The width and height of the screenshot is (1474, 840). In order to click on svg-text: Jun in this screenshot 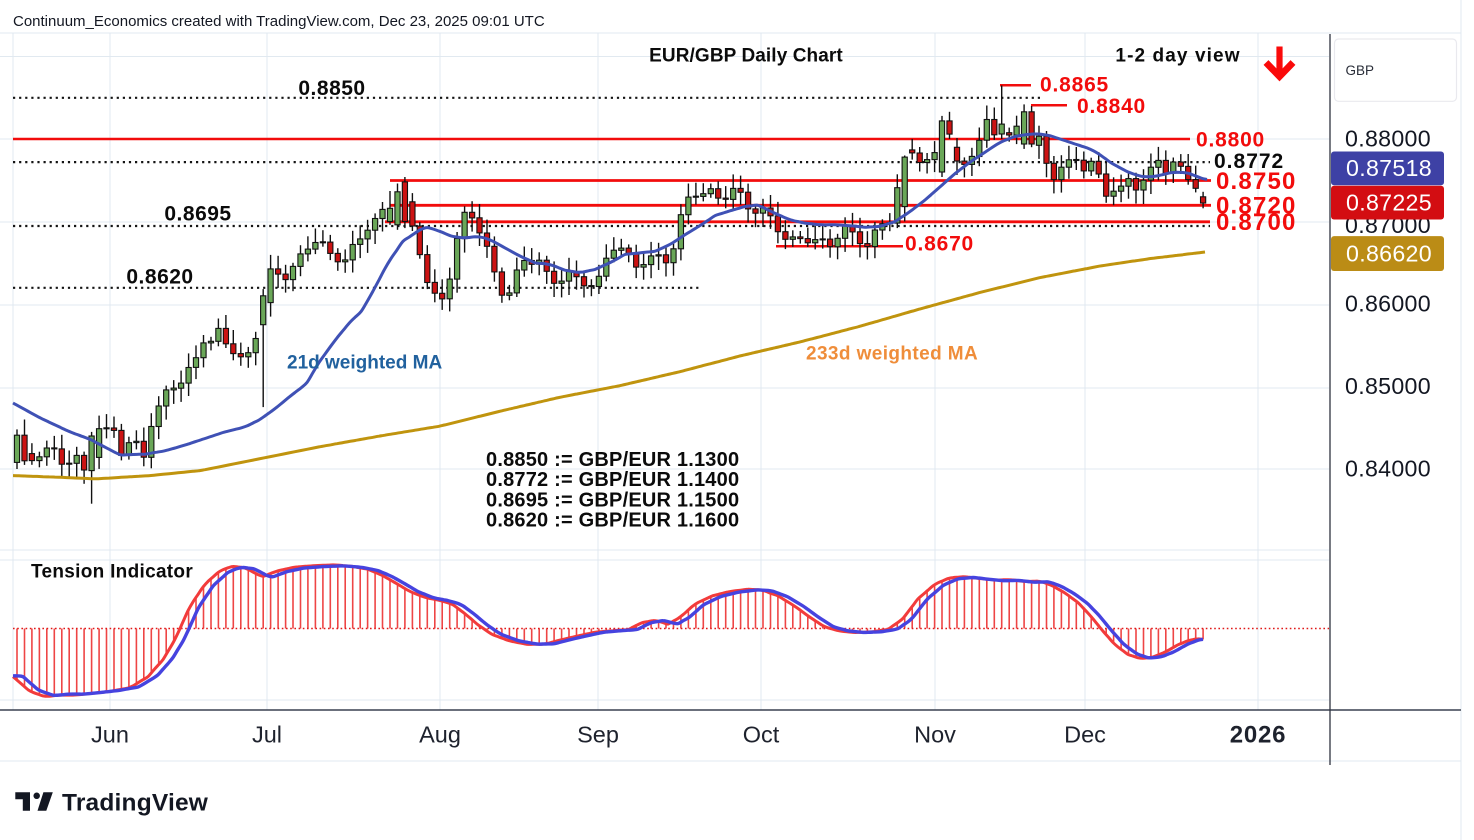, I will do `click(110, 735)`.